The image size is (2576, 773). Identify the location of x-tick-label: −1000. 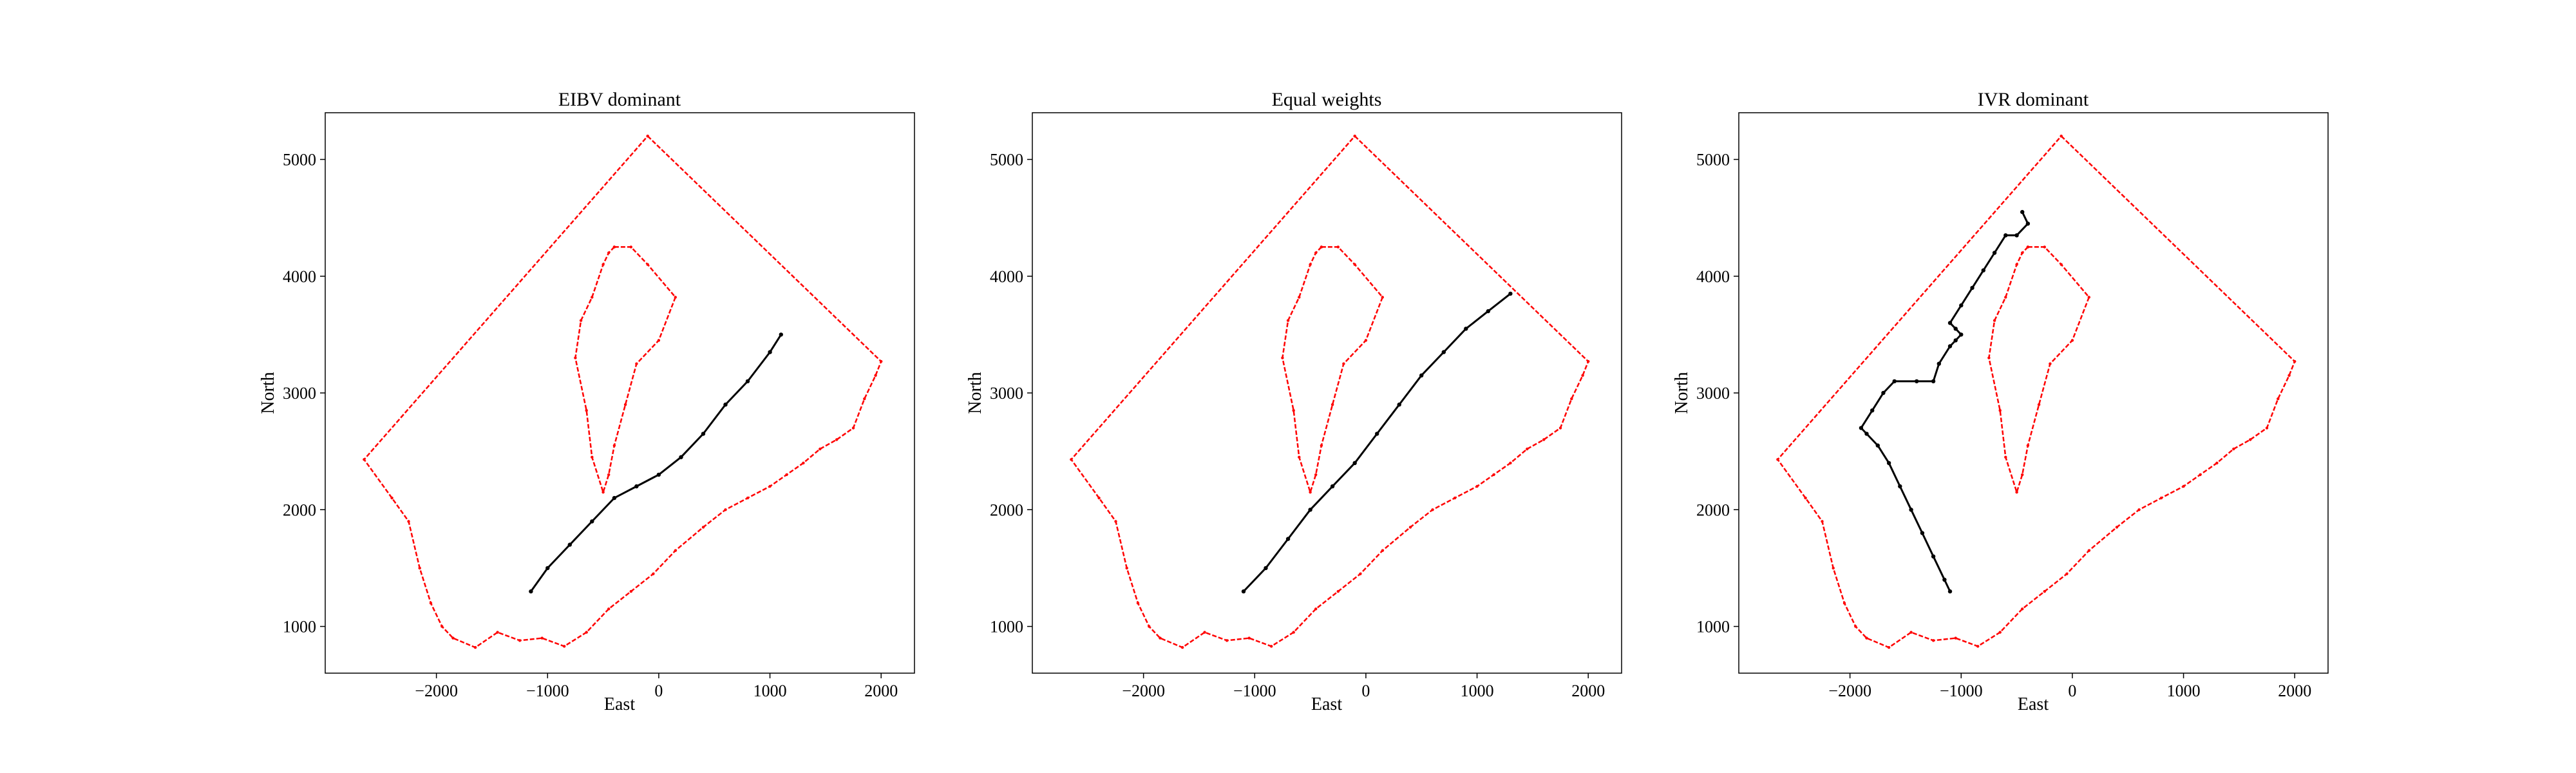
(1962, 691).